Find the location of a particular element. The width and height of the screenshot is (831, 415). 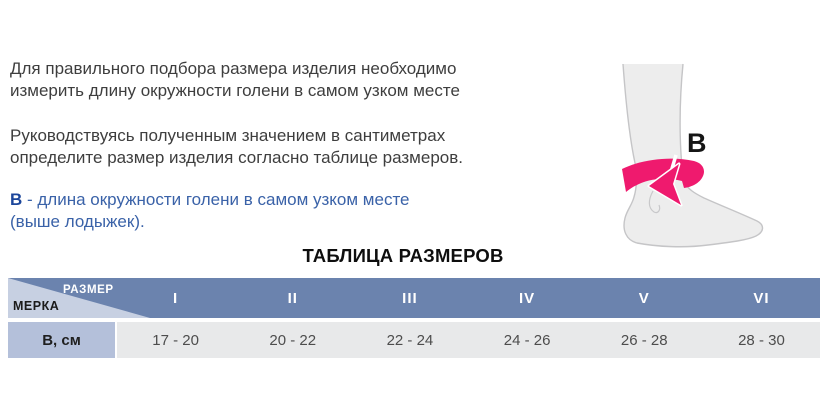

value-size-4: 24 - 26 is located at coordinates (527, 340).